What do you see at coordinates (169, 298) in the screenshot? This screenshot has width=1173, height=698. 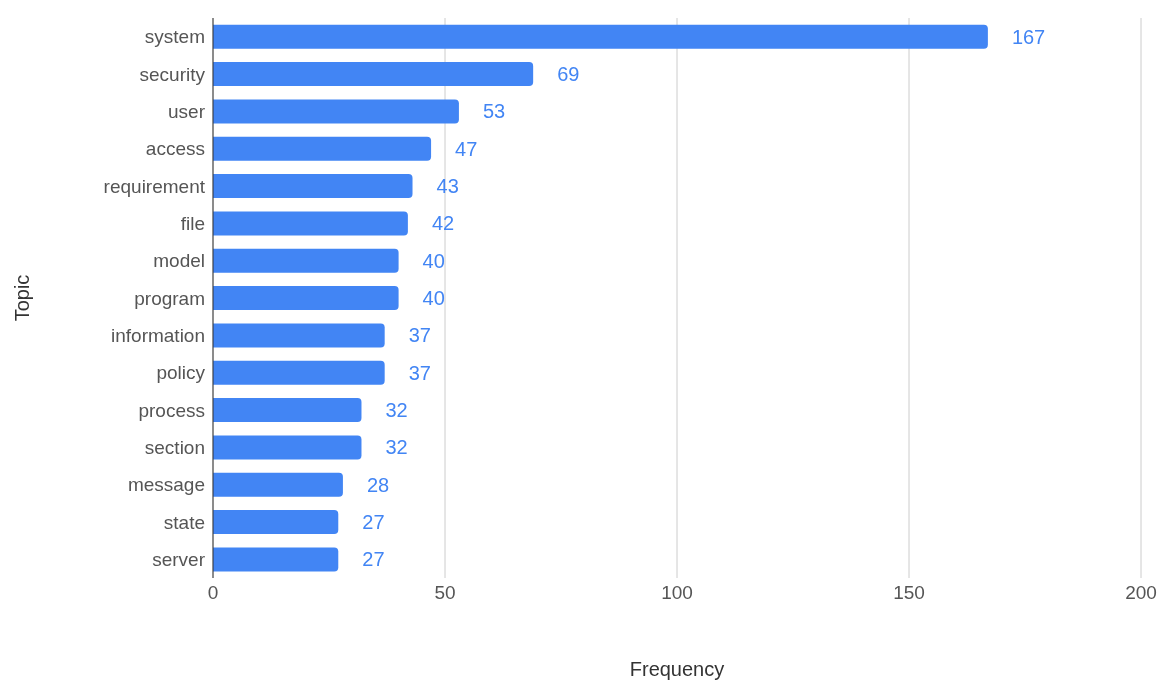 I see `y-tick-label: program` at bounding box center [169, 298].